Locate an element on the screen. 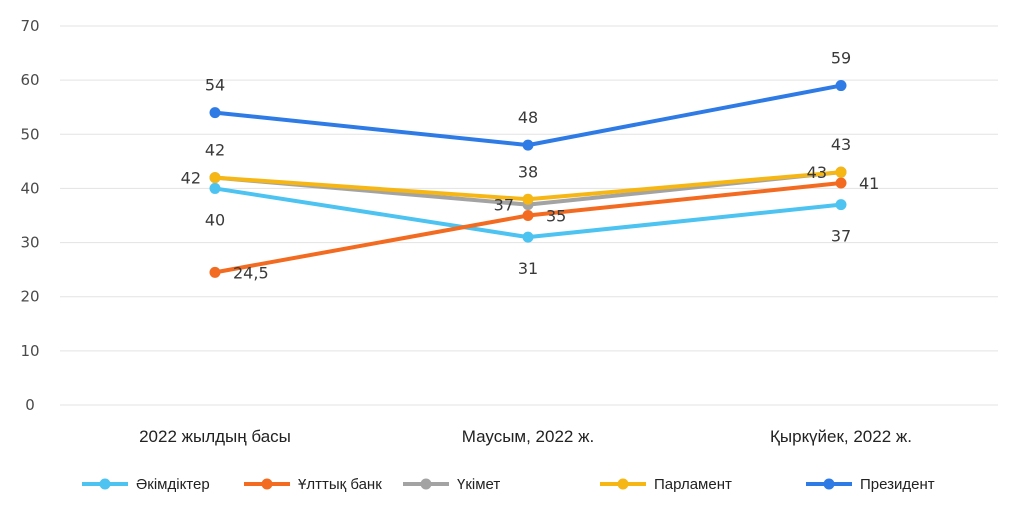 Image resolution: width=1024 pixels, height=518 pixels. legend-label: Президент is located at coordinates (897, 484).